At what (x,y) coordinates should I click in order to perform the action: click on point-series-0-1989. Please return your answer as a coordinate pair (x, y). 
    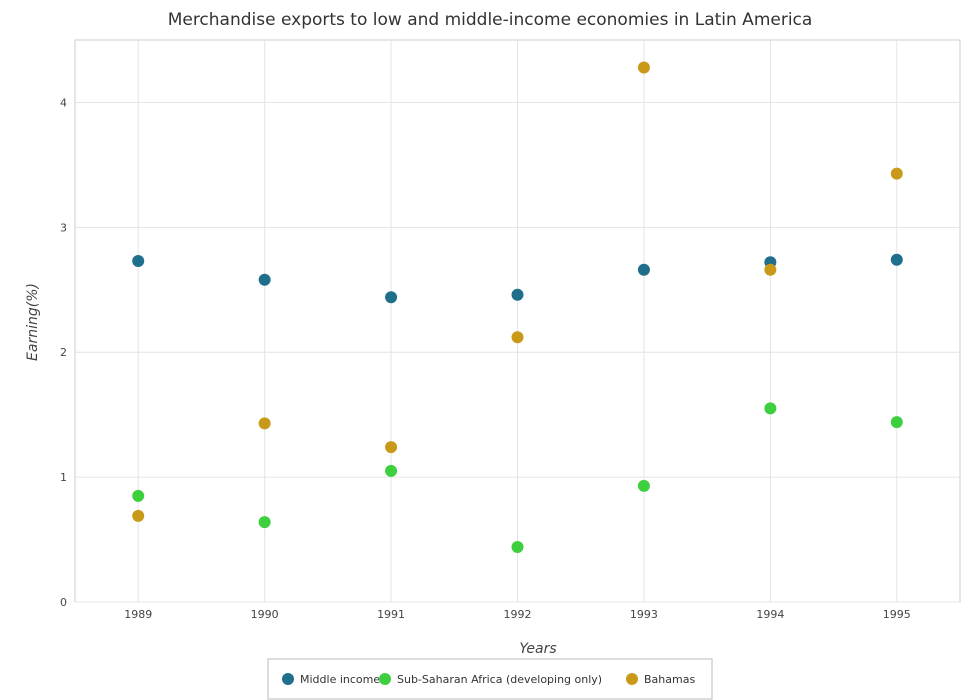
    Looking at the image, I should click on (138, 261).